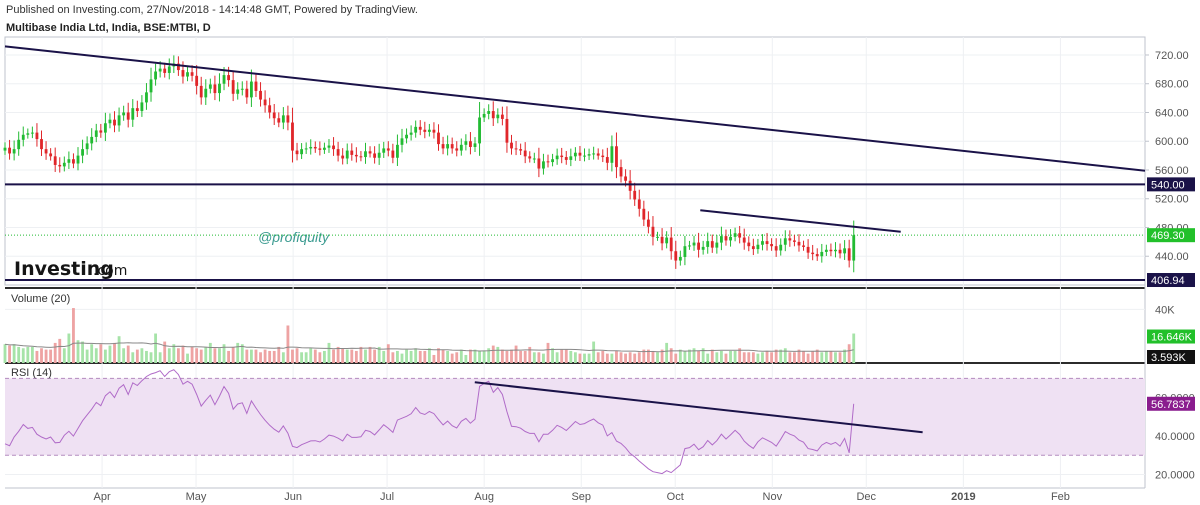 The image size is (1200, 505). What do you see at coordinates (575, 417) in the screenshot?
I see `rsi-band` at bounding box center [575, 417].